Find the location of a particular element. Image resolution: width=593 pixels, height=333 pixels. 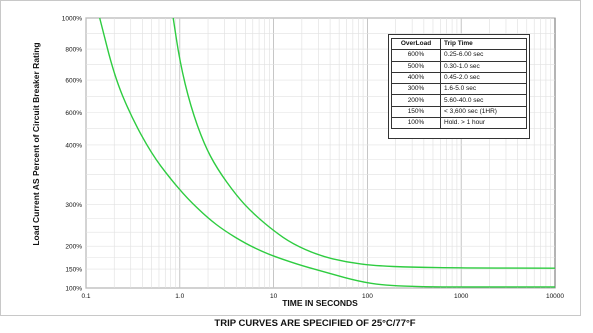

trip-time-cell: 0.25-6.00 sec is located at coordinates (483, 55).